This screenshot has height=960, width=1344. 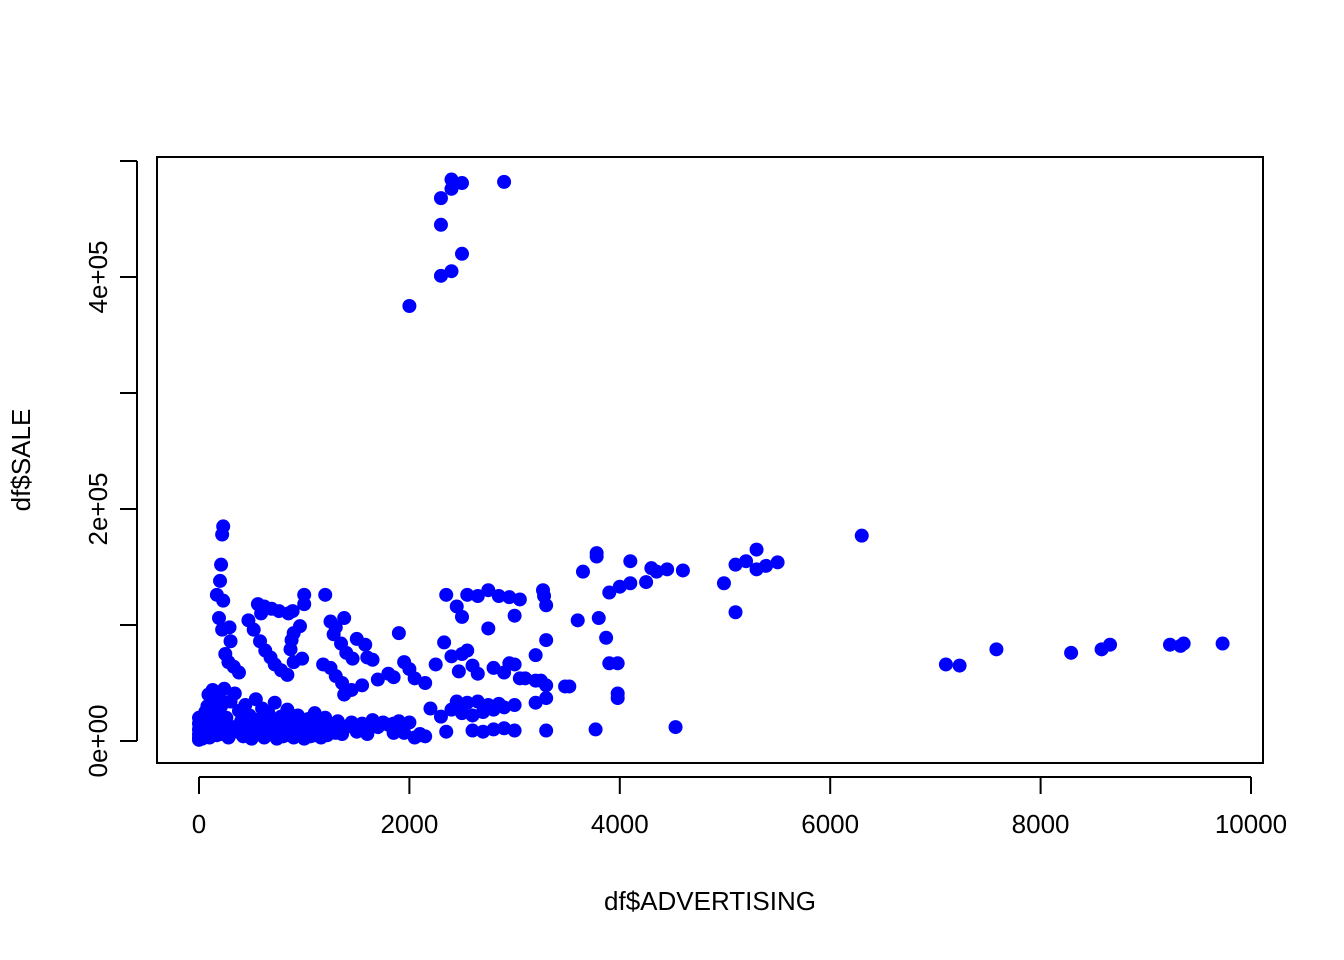 What do you see at coordinates (98, 740) in the screenshot?
I see `y-tick-label: 0e+00` at bounding box center [98, 740].